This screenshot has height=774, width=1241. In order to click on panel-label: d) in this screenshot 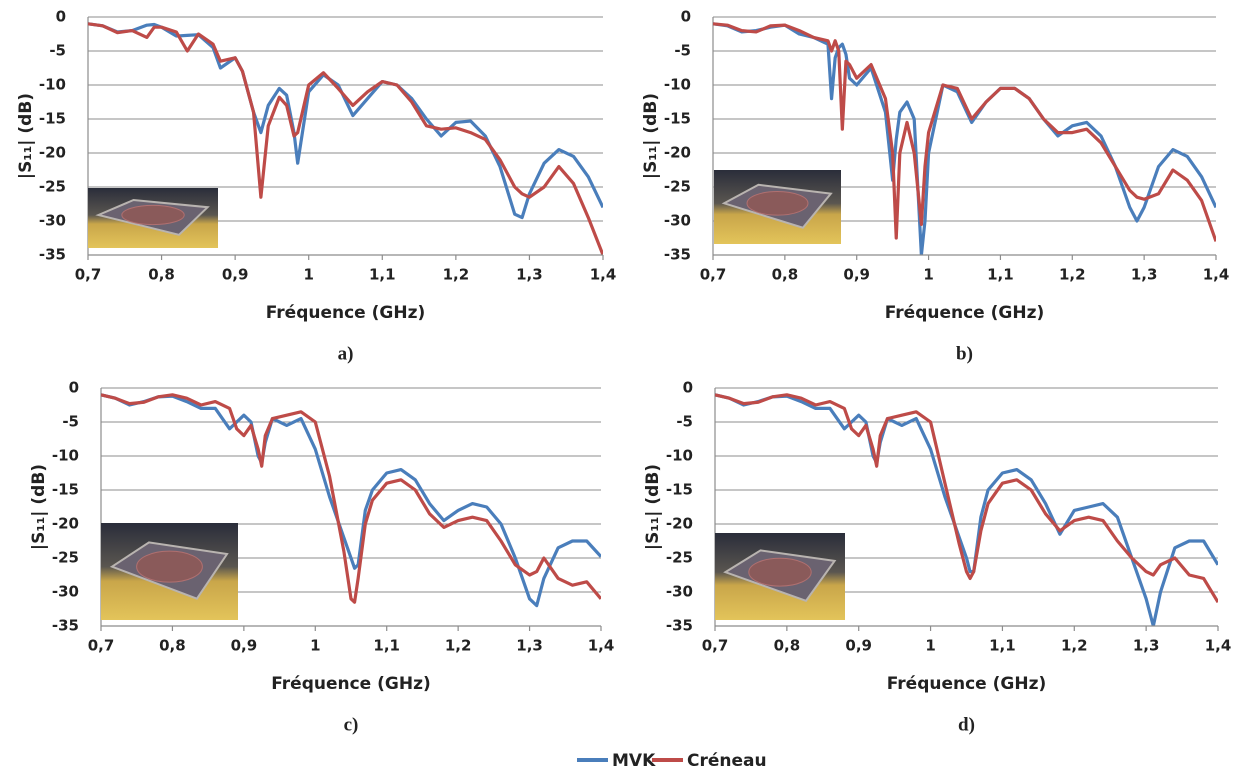, I will do `click(966, 724)`.